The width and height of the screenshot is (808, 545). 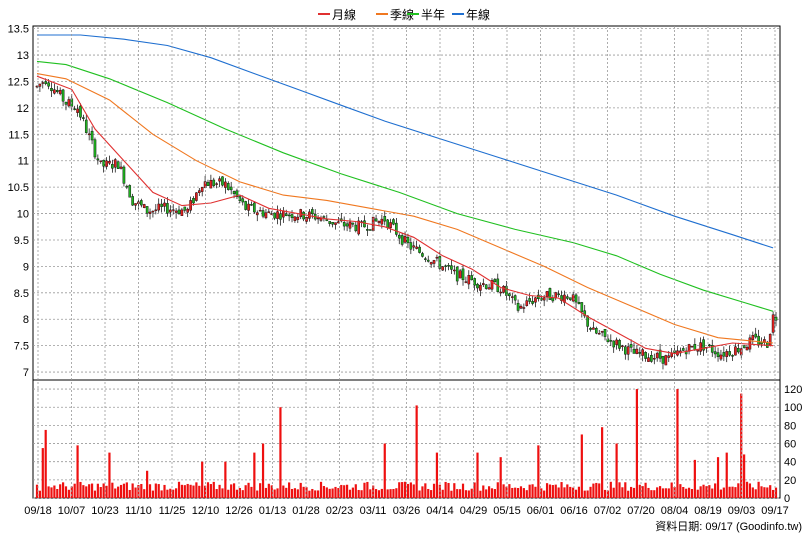 I want to click on price-tick-label: 13, so click(x=23, y=56).